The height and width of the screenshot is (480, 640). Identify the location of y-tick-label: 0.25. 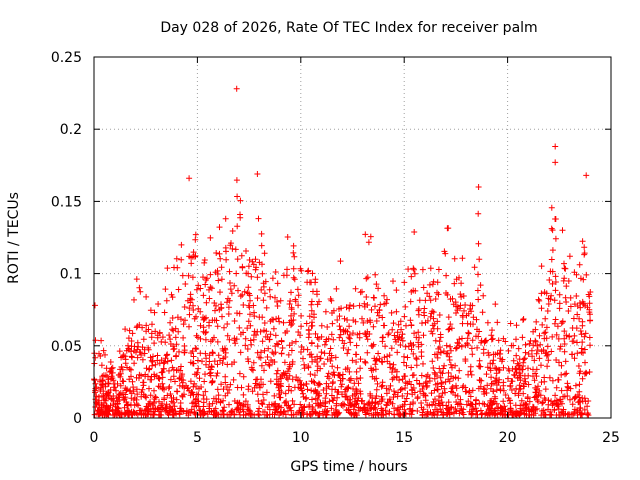
(66, 58).